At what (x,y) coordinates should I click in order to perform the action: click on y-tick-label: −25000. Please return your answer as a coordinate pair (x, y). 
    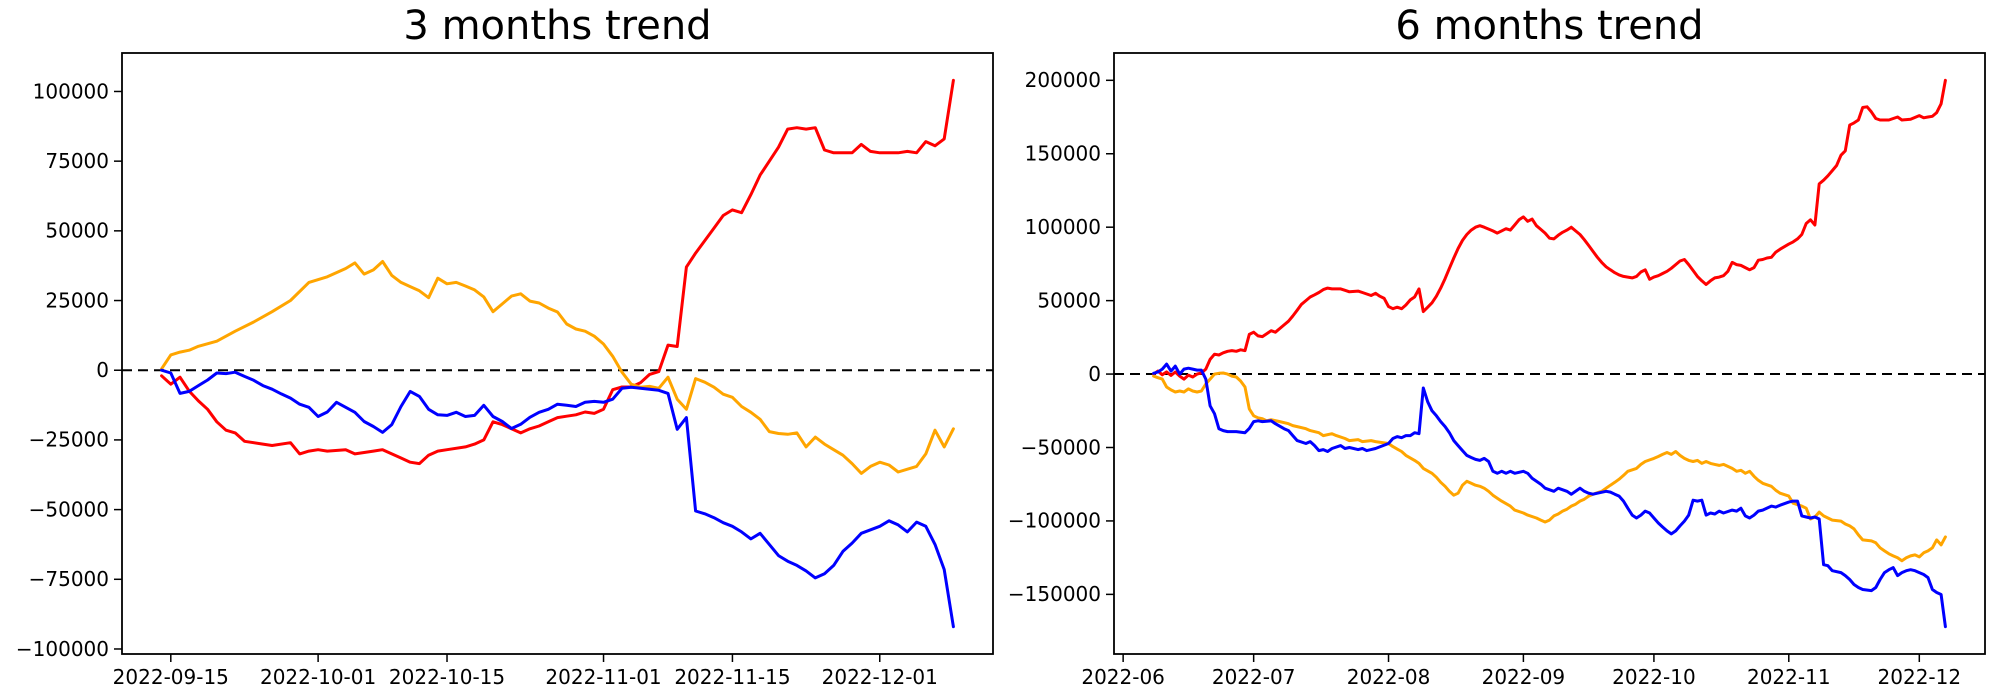
    Looking at the image, I should click on (69, 440).